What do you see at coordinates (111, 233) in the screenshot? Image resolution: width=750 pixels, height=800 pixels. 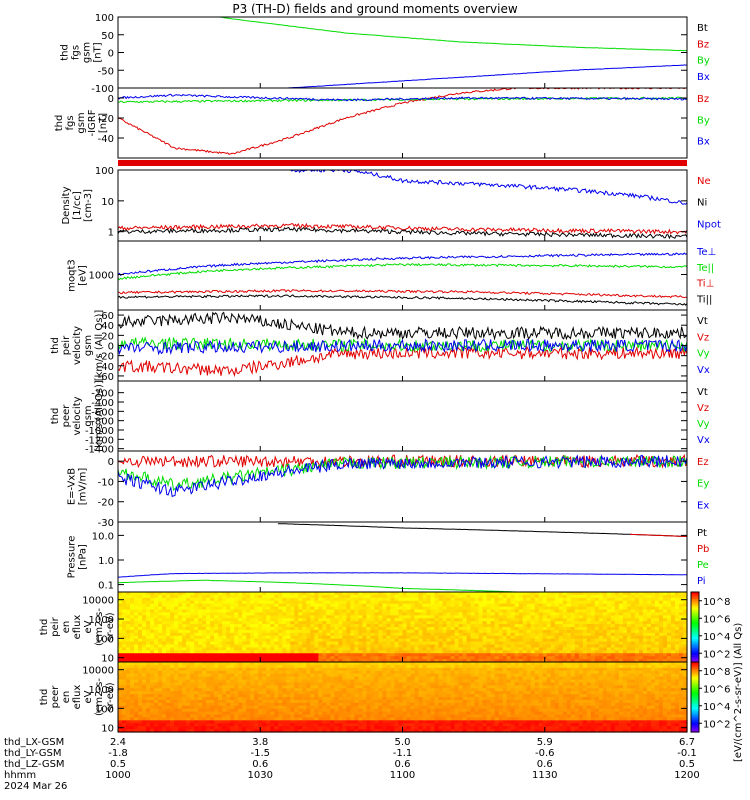 I see `y-tick-label: 1` at bounding box center [111, 233].